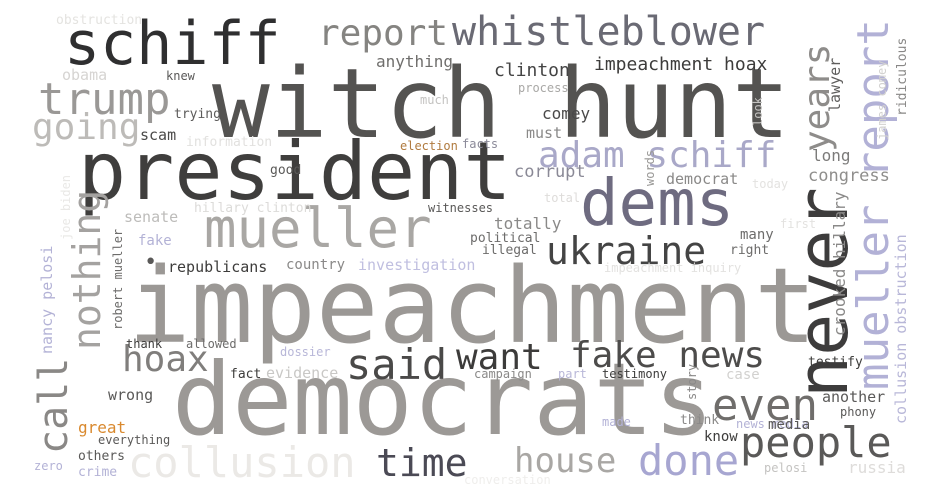  What do you see at coordinates (750, 250) in the screenshot?
I see `word-right: right` at bounding box center [750, 250].